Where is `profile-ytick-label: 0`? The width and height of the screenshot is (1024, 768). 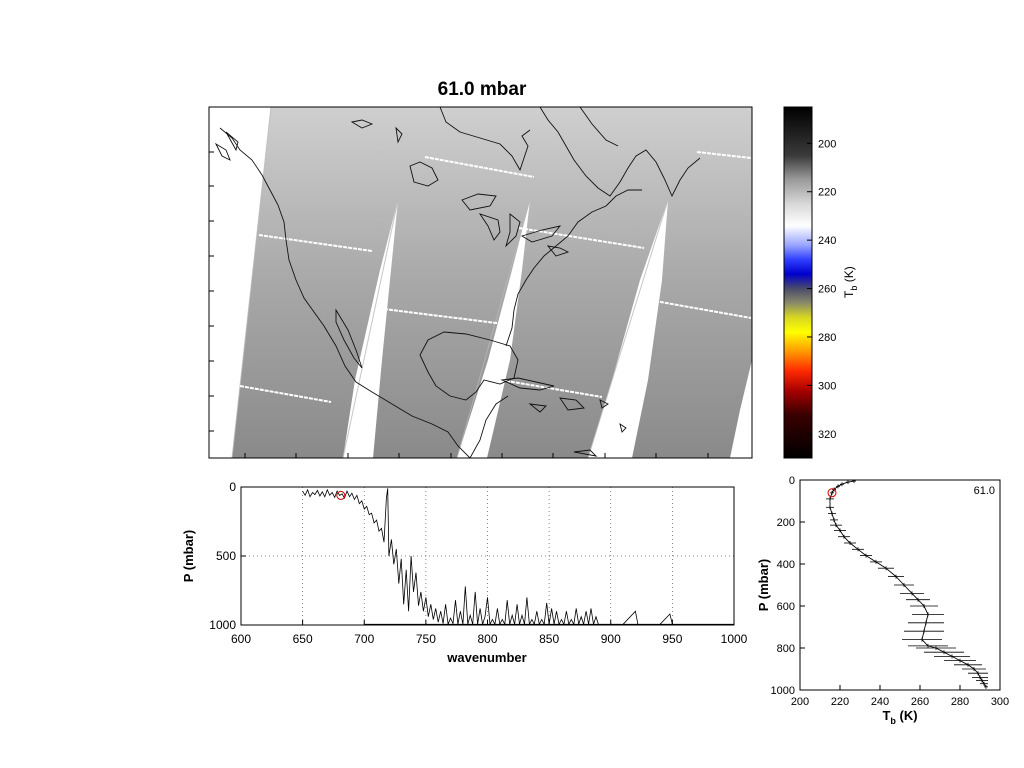
profile-ytick-label: 0 is located at coordinates (792, 481).